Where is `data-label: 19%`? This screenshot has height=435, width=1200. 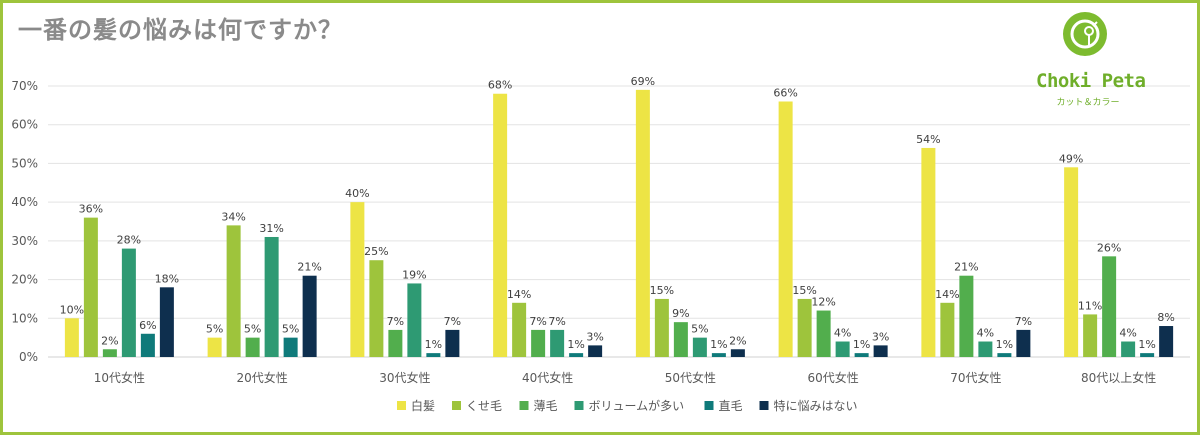
data-label: 19% is located at coordinates (414, 274).